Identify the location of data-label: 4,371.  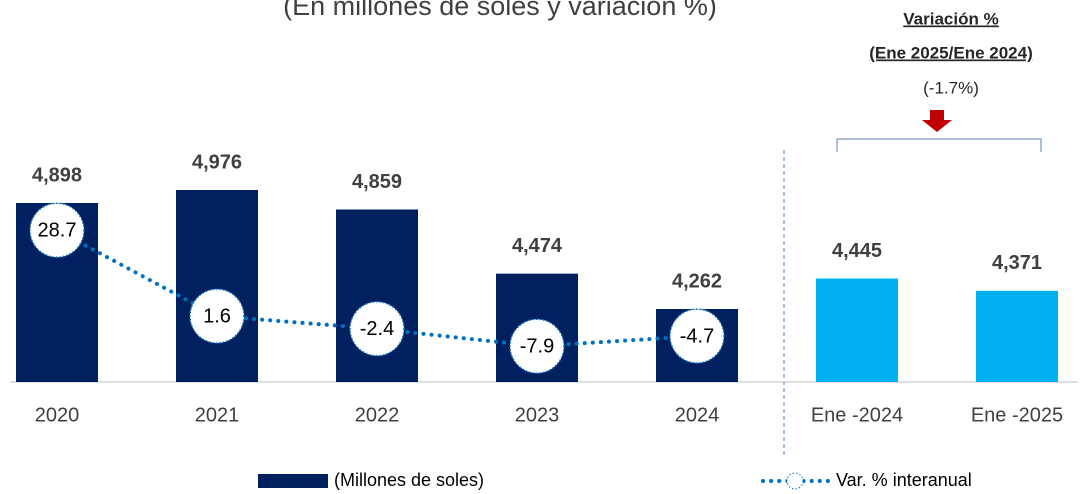
(1017, 263).